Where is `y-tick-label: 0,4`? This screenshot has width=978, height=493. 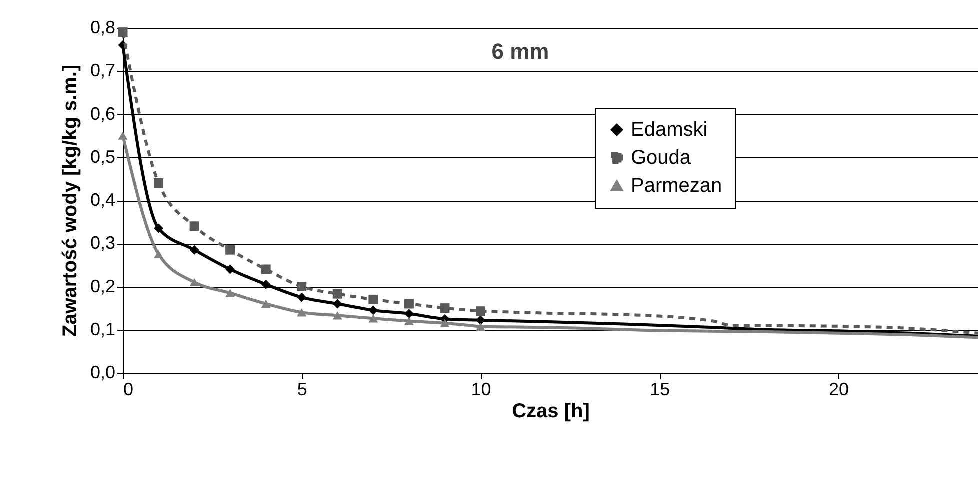 y-tick-label: 0,4 is located at coordinates (103, 200).